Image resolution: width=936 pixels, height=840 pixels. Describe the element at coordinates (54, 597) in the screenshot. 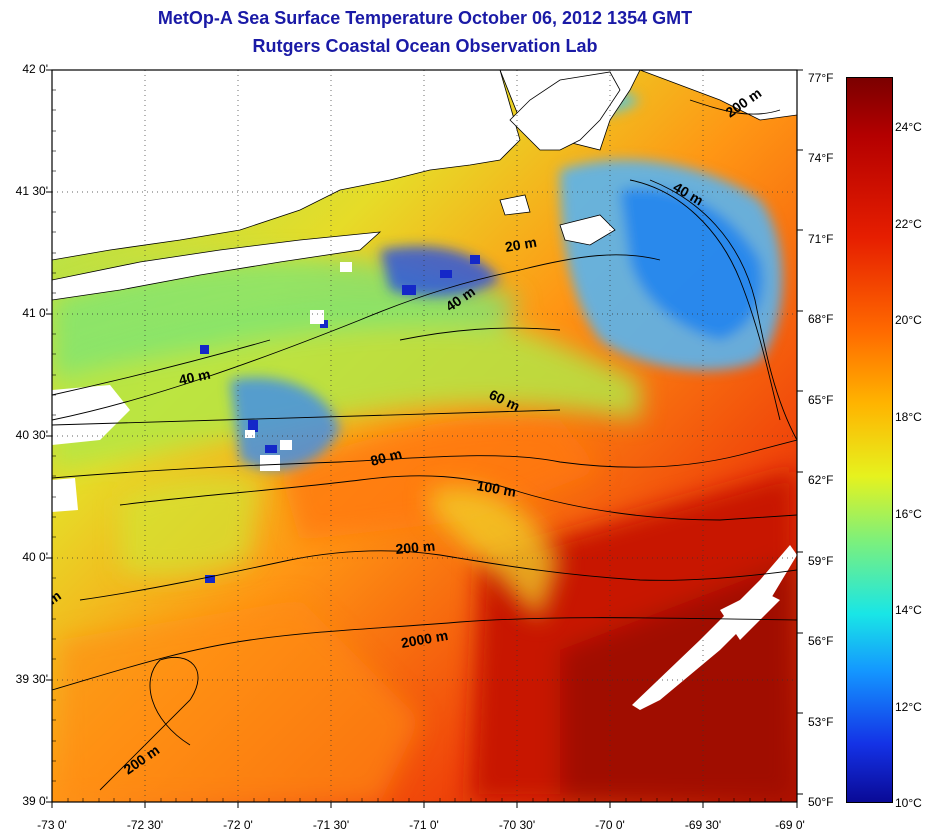

I see `isobath-label: m` at that location.